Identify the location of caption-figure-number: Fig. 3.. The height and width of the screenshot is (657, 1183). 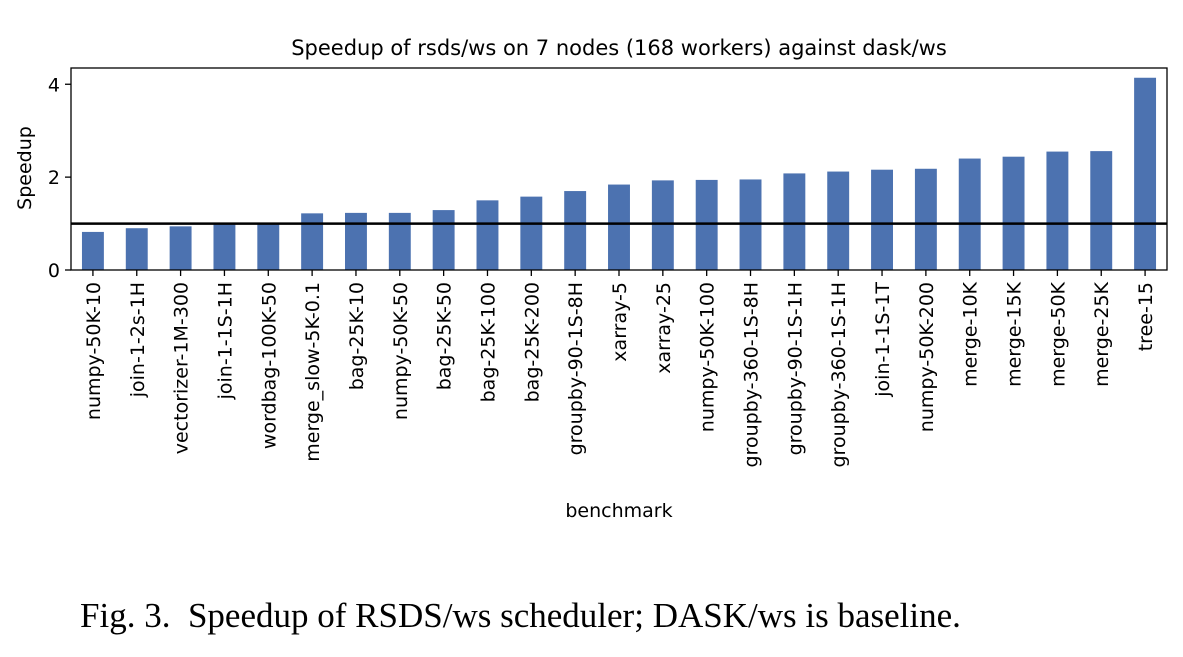
(125, 615).